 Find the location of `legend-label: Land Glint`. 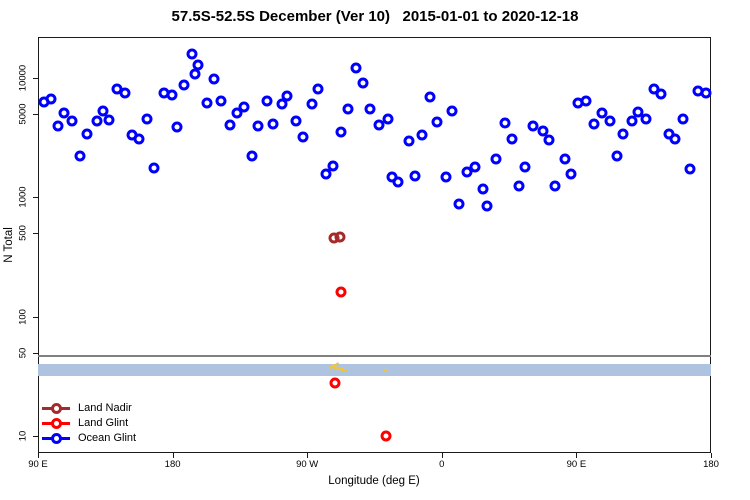

legend-label: Land Glint is located at coordinates (103, 423).